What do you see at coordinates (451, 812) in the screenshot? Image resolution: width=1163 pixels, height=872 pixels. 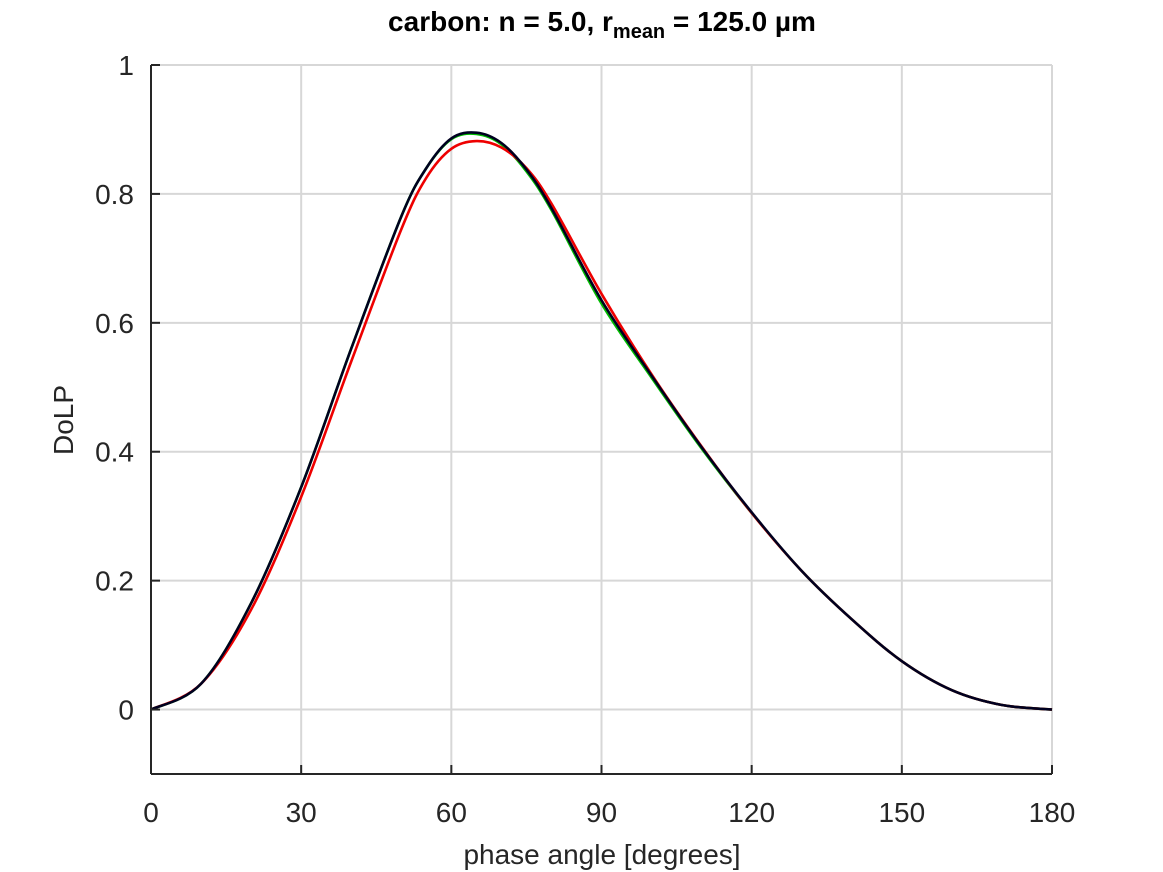 I see `x-tick-label: 60` at bounding box center [451, 812].